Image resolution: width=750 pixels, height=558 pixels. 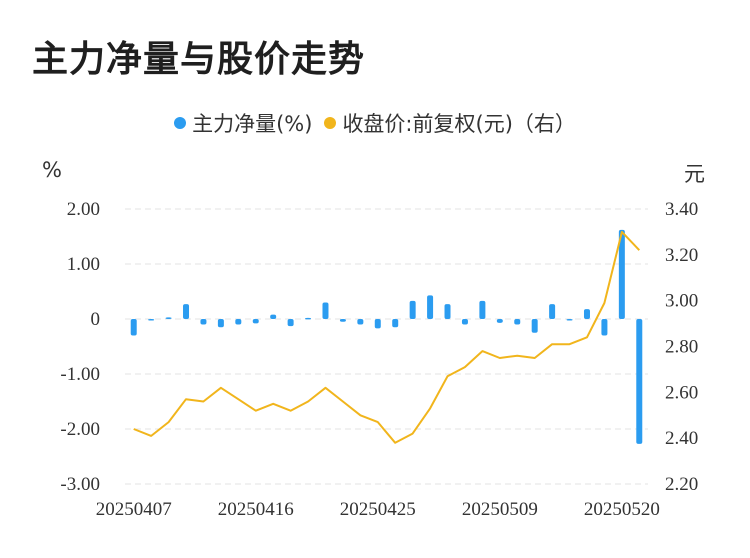 I want to click on y-left-tick-label: 2.00, so click(x=83, y=209).